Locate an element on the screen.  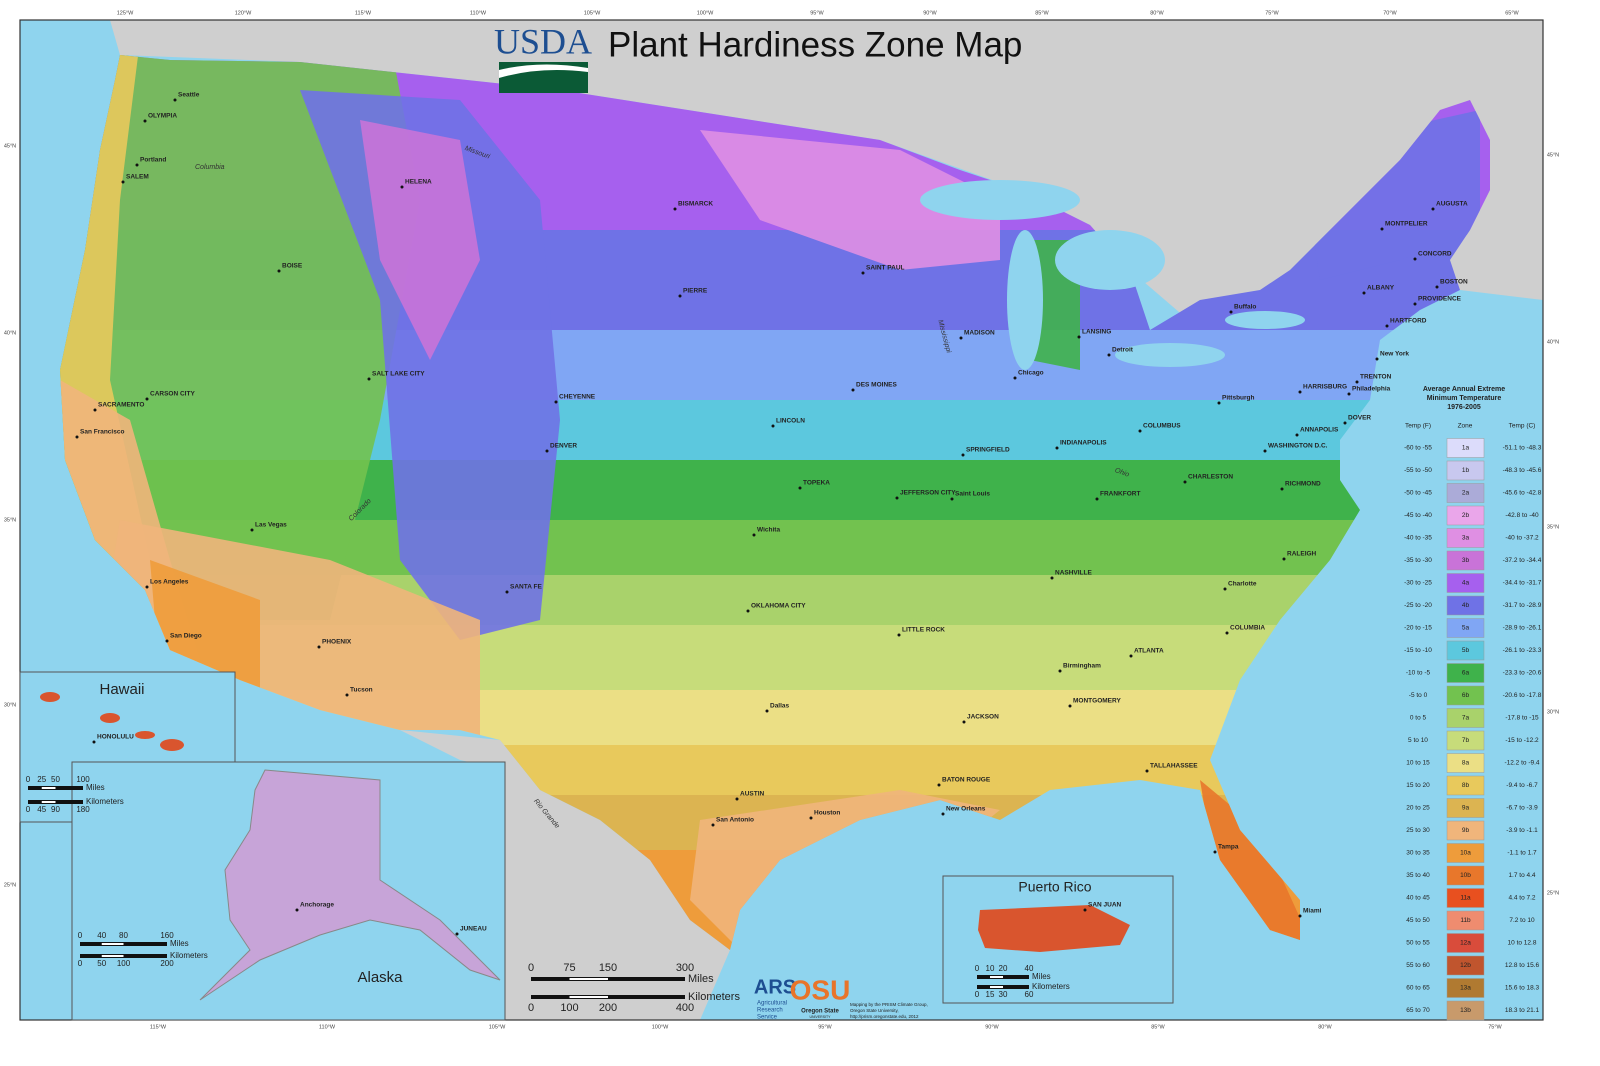
legend-zone: 4b is located at coordinates (1466, 605).